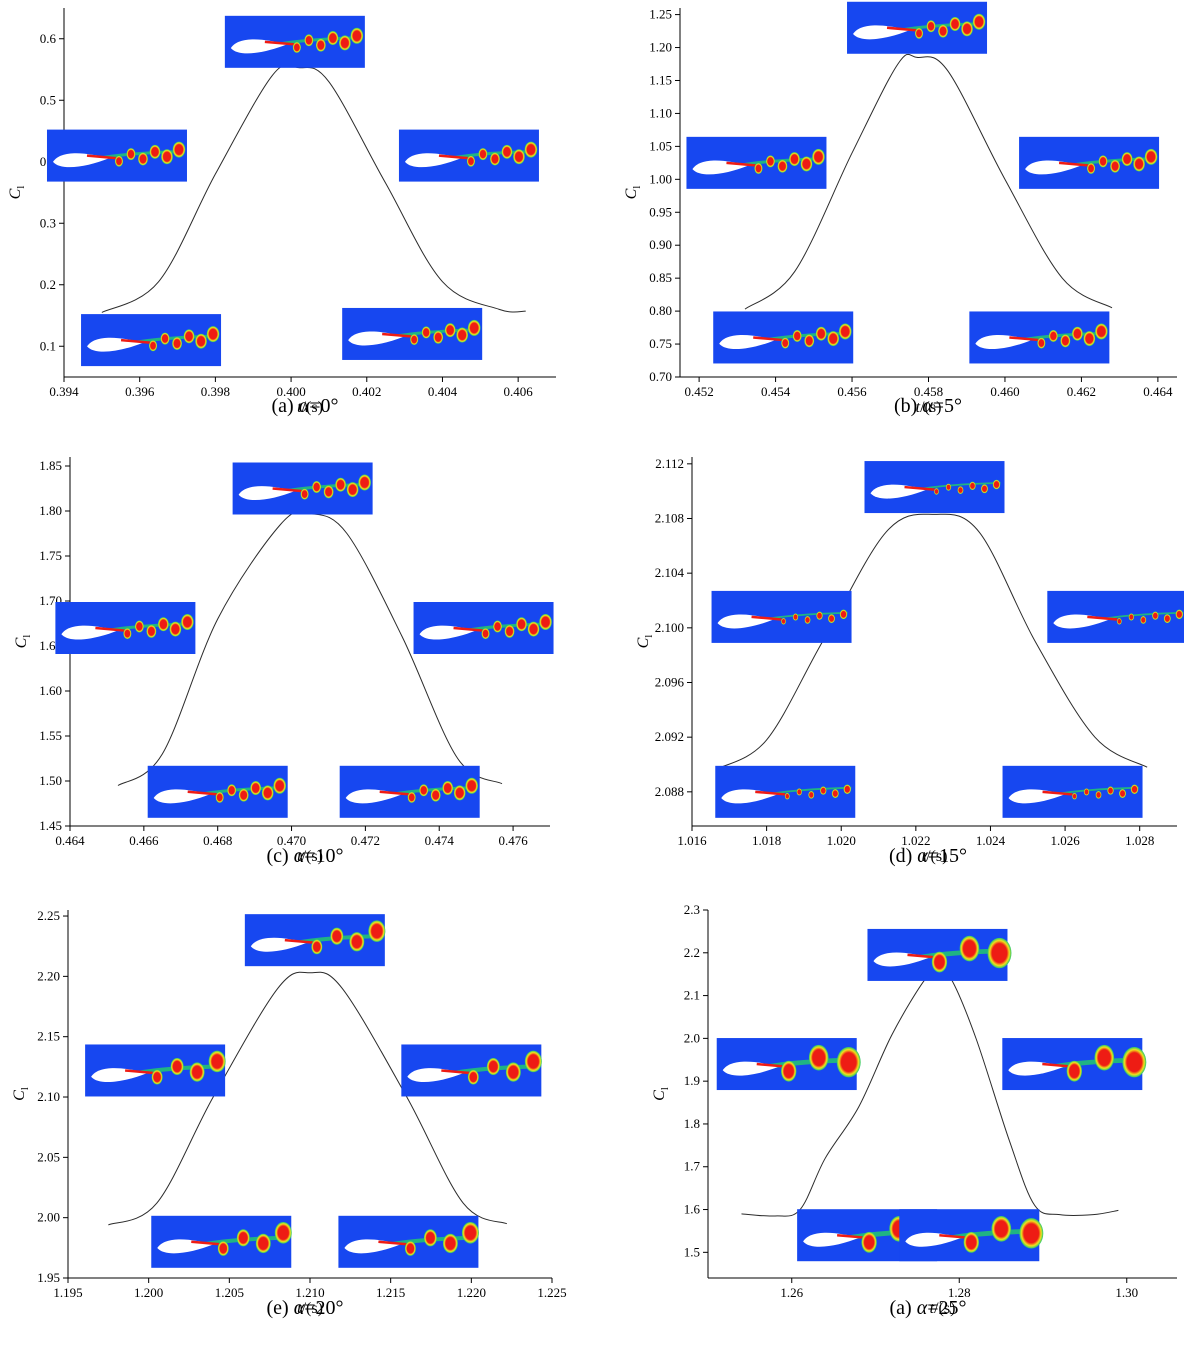 This screenshot has width=1184, height=1357. What do you see at coordinates (144, 840) in the screenshot?
I see `x-tick-label: 0.466` at bounding box center [144, 840].